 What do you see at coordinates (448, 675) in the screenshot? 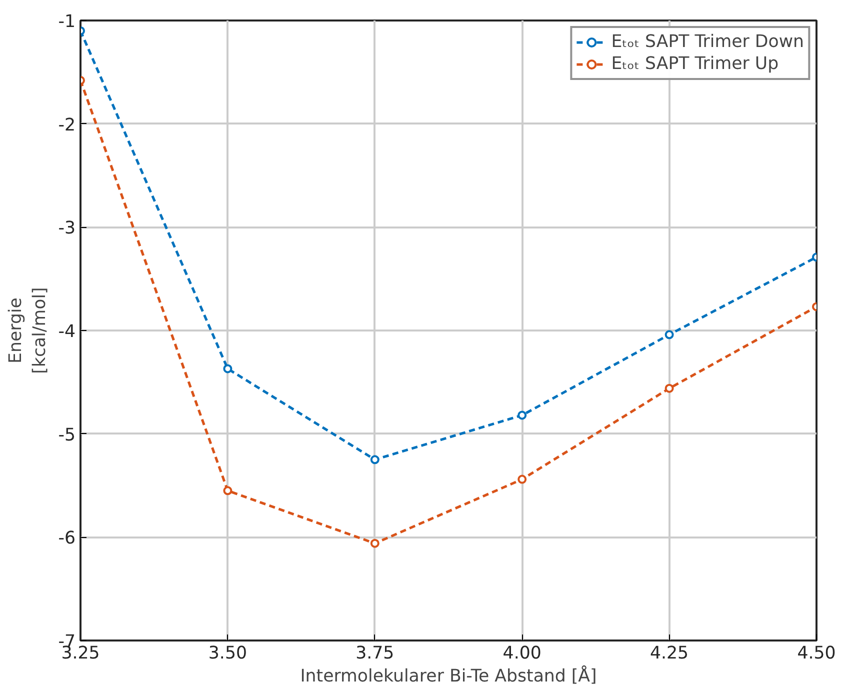
I see `x-axis-title: Intermolekularer Bi-Te Abstand [Å]` at bounding box center [448, 675].